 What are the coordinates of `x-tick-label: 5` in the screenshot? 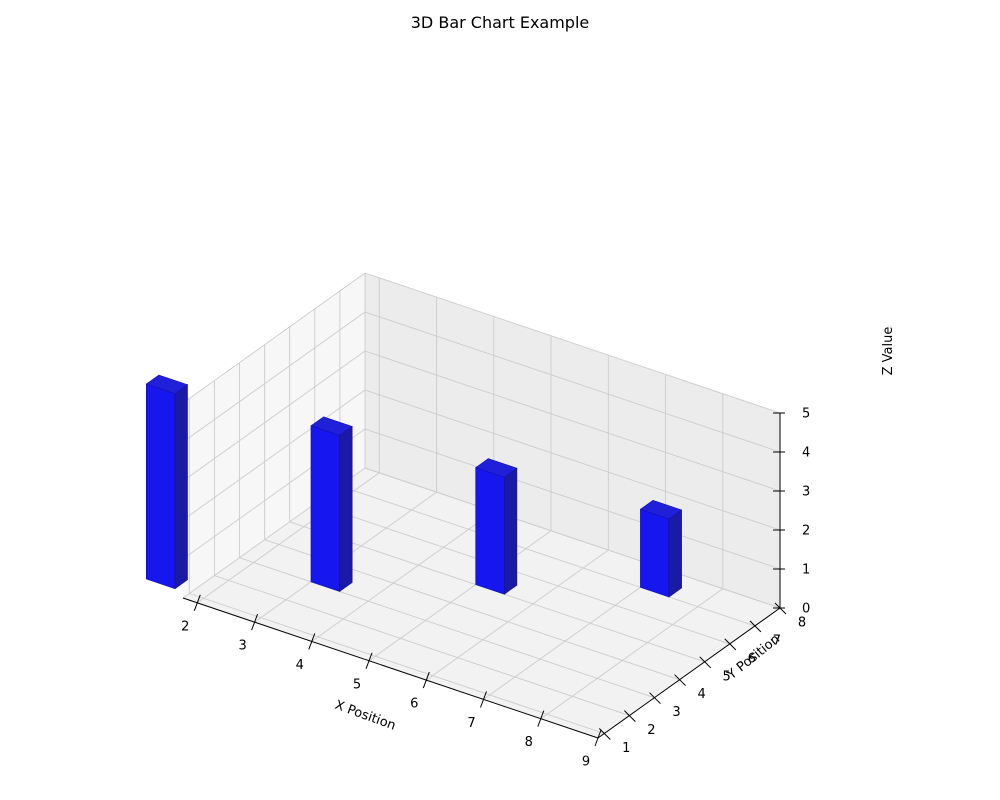 It's located at (357, 684).